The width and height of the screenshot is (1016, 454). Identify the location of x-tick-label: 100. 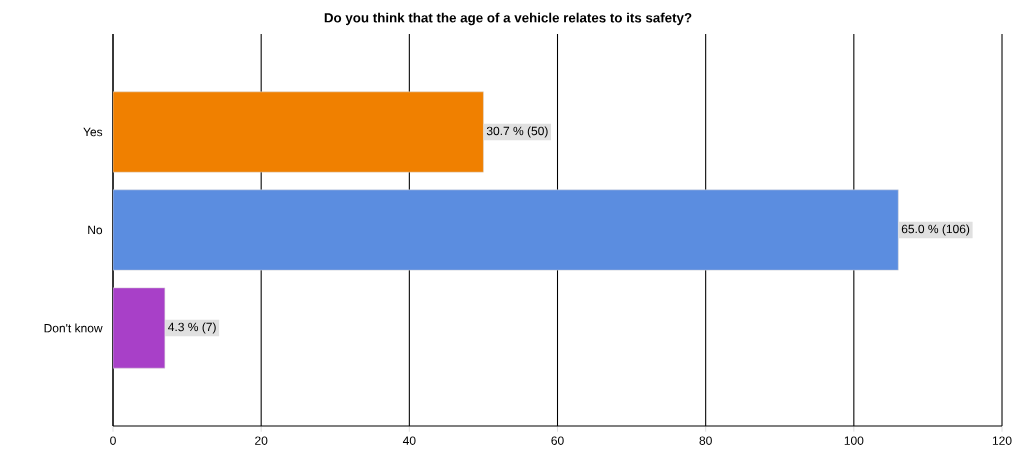
(854, 440).